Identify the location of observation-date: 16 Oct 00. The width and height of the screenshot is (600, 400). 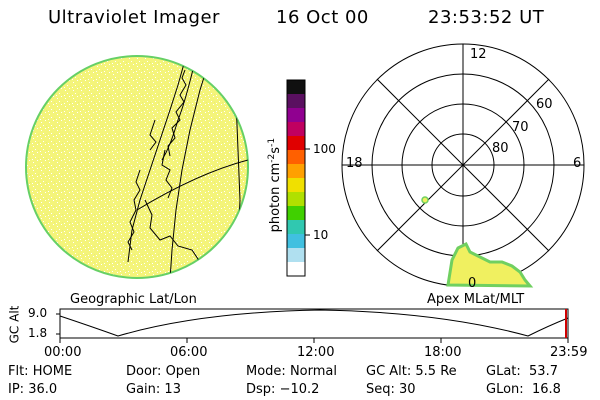
(322, 17).